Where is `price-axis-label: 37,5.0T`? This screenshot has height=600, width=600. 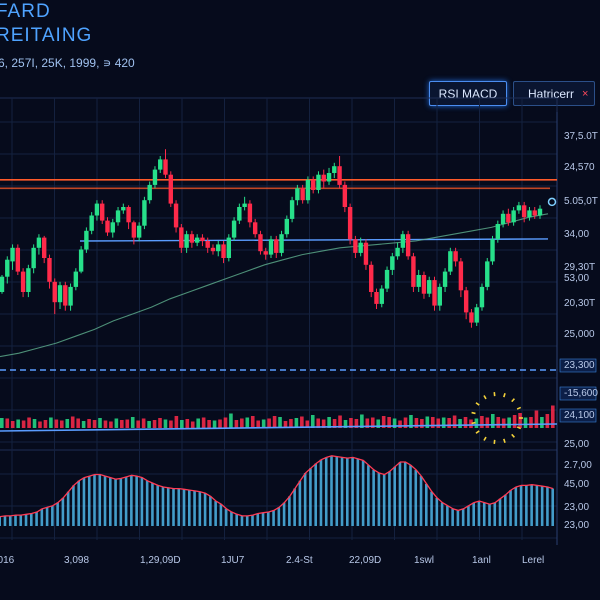
price-axis-label: 37,5.0T is located at coordinates (581, 136).